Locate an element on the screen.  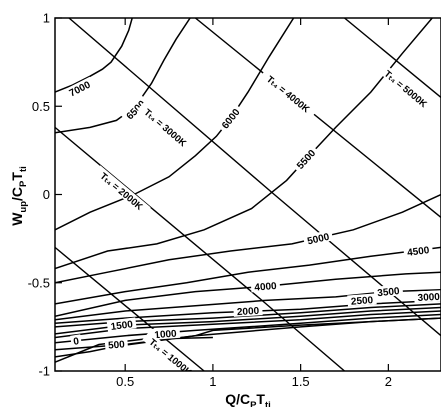
contour-label-1500-group: 1500 is located at coordinates (121, 325).